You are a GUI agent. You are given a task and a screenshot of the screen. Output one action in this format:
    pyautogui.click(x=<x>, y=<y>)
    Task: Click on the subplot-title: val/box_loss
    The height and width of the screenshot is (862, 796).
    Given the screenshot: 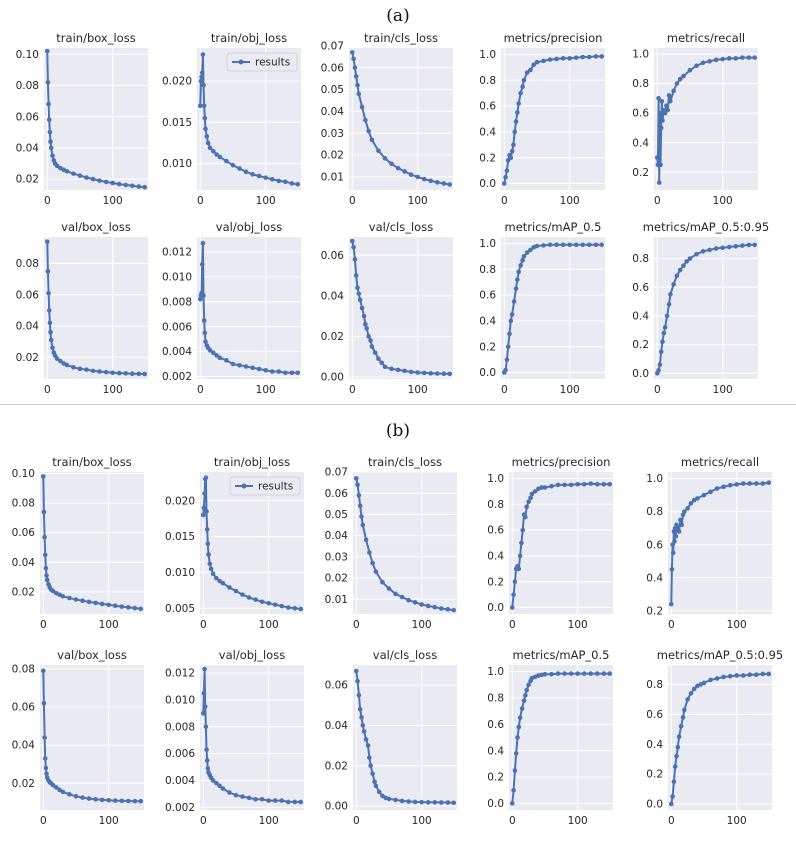 What is the action you would take?
    pyautogui.click(x=92, y=655)
    